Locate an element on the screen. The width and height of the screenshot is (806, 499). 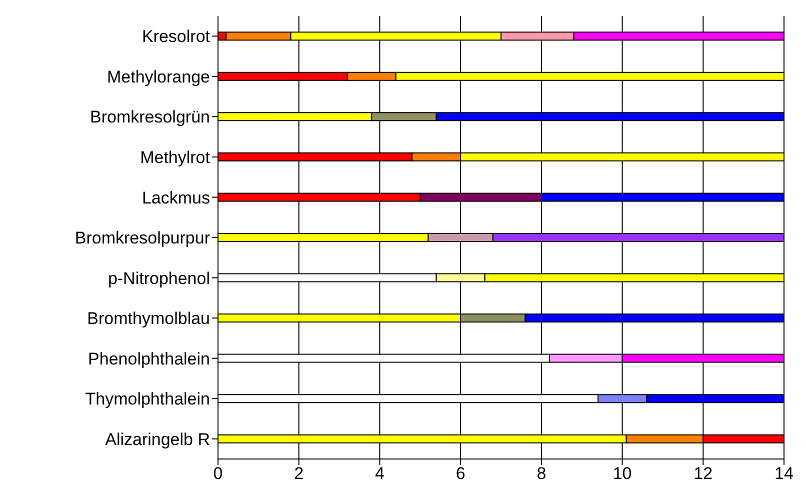
y-tick-label: Lackmus is located at coordinates (176, 198).